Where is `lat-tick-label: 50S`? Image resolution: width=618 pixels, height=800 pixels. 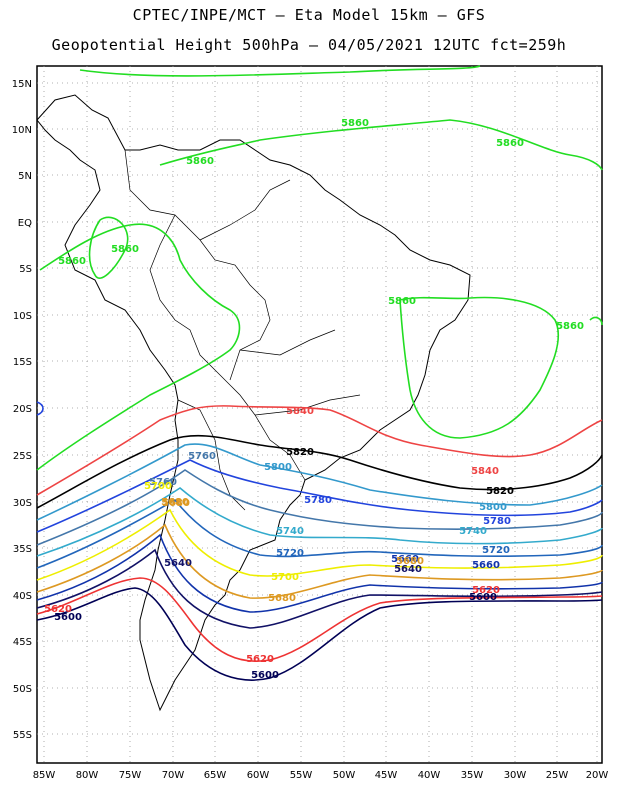
lat-tick-label: 50S is located at coordinates (22, 689).